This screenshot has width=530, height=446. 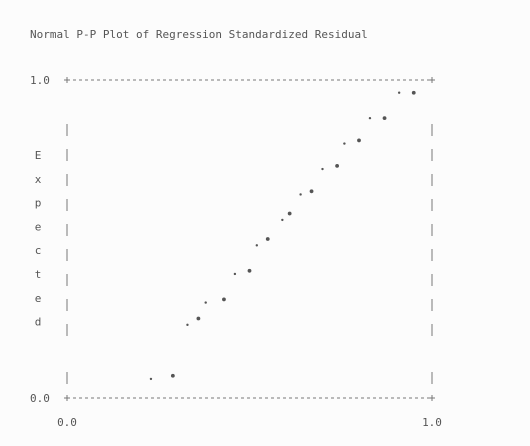 I want to click on y-tick-label: 1.0, so click(x=40, y=80).